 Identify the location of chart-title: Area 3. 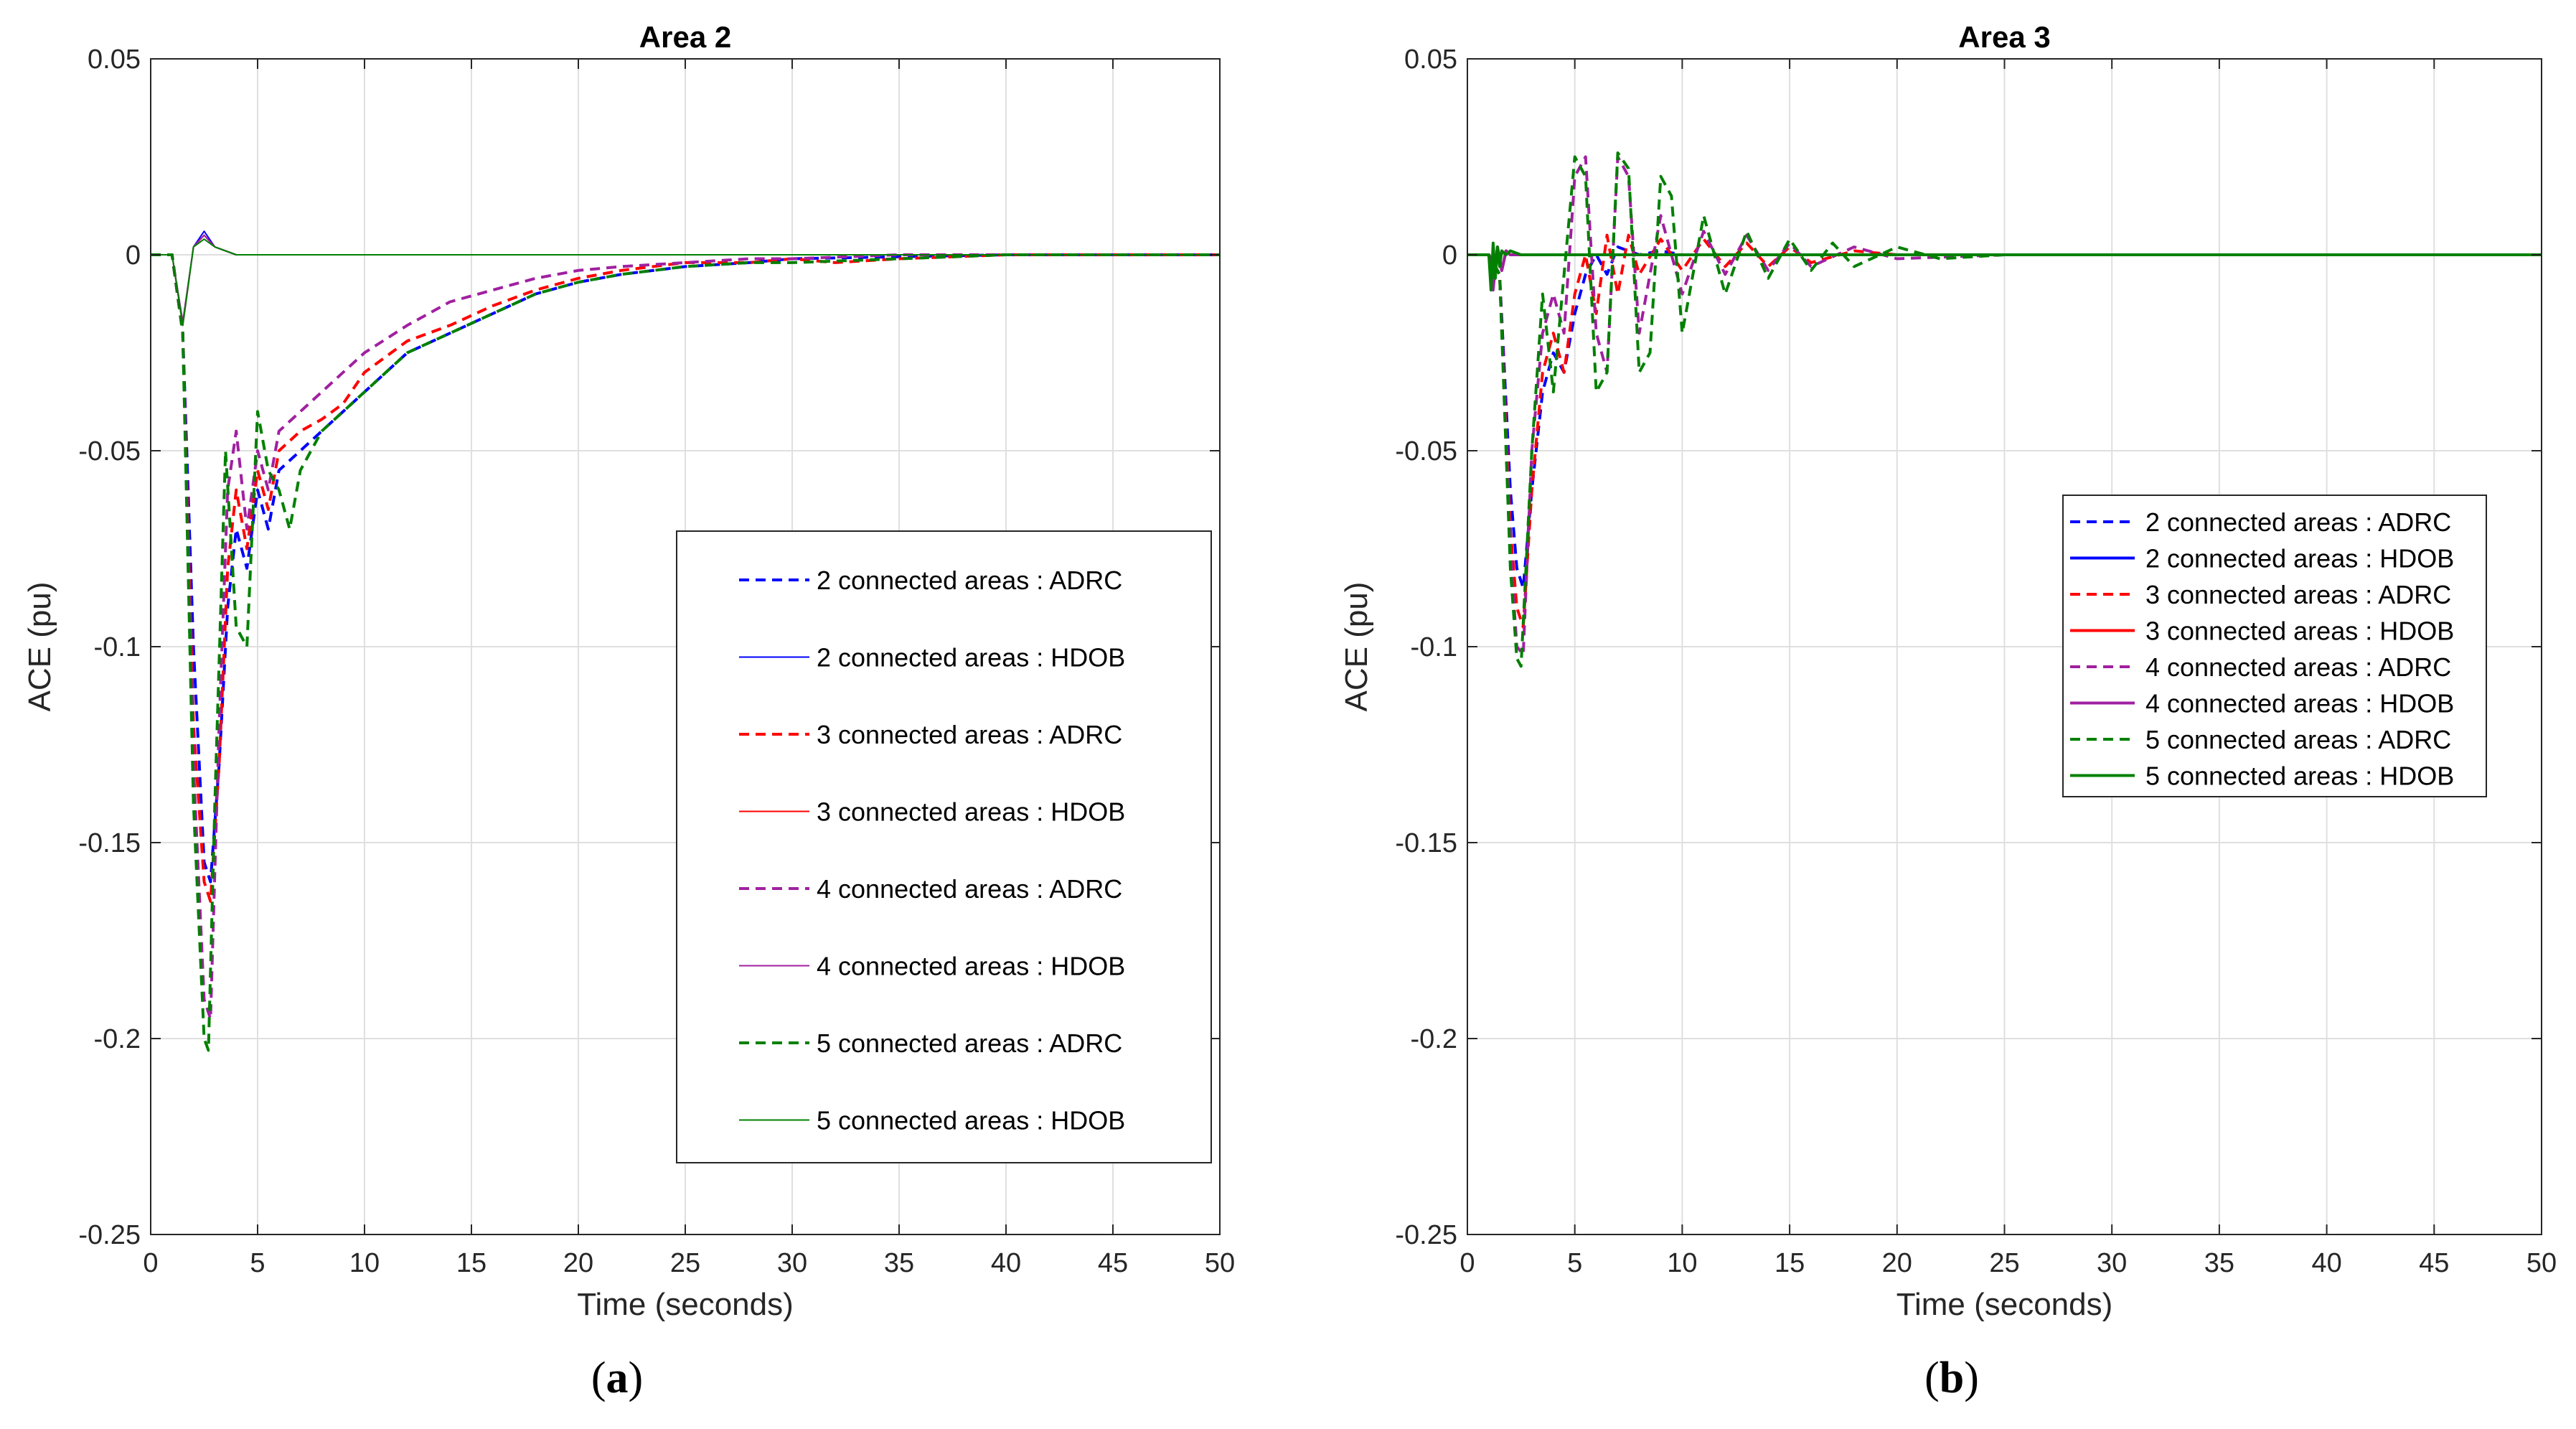
(2004, 37).